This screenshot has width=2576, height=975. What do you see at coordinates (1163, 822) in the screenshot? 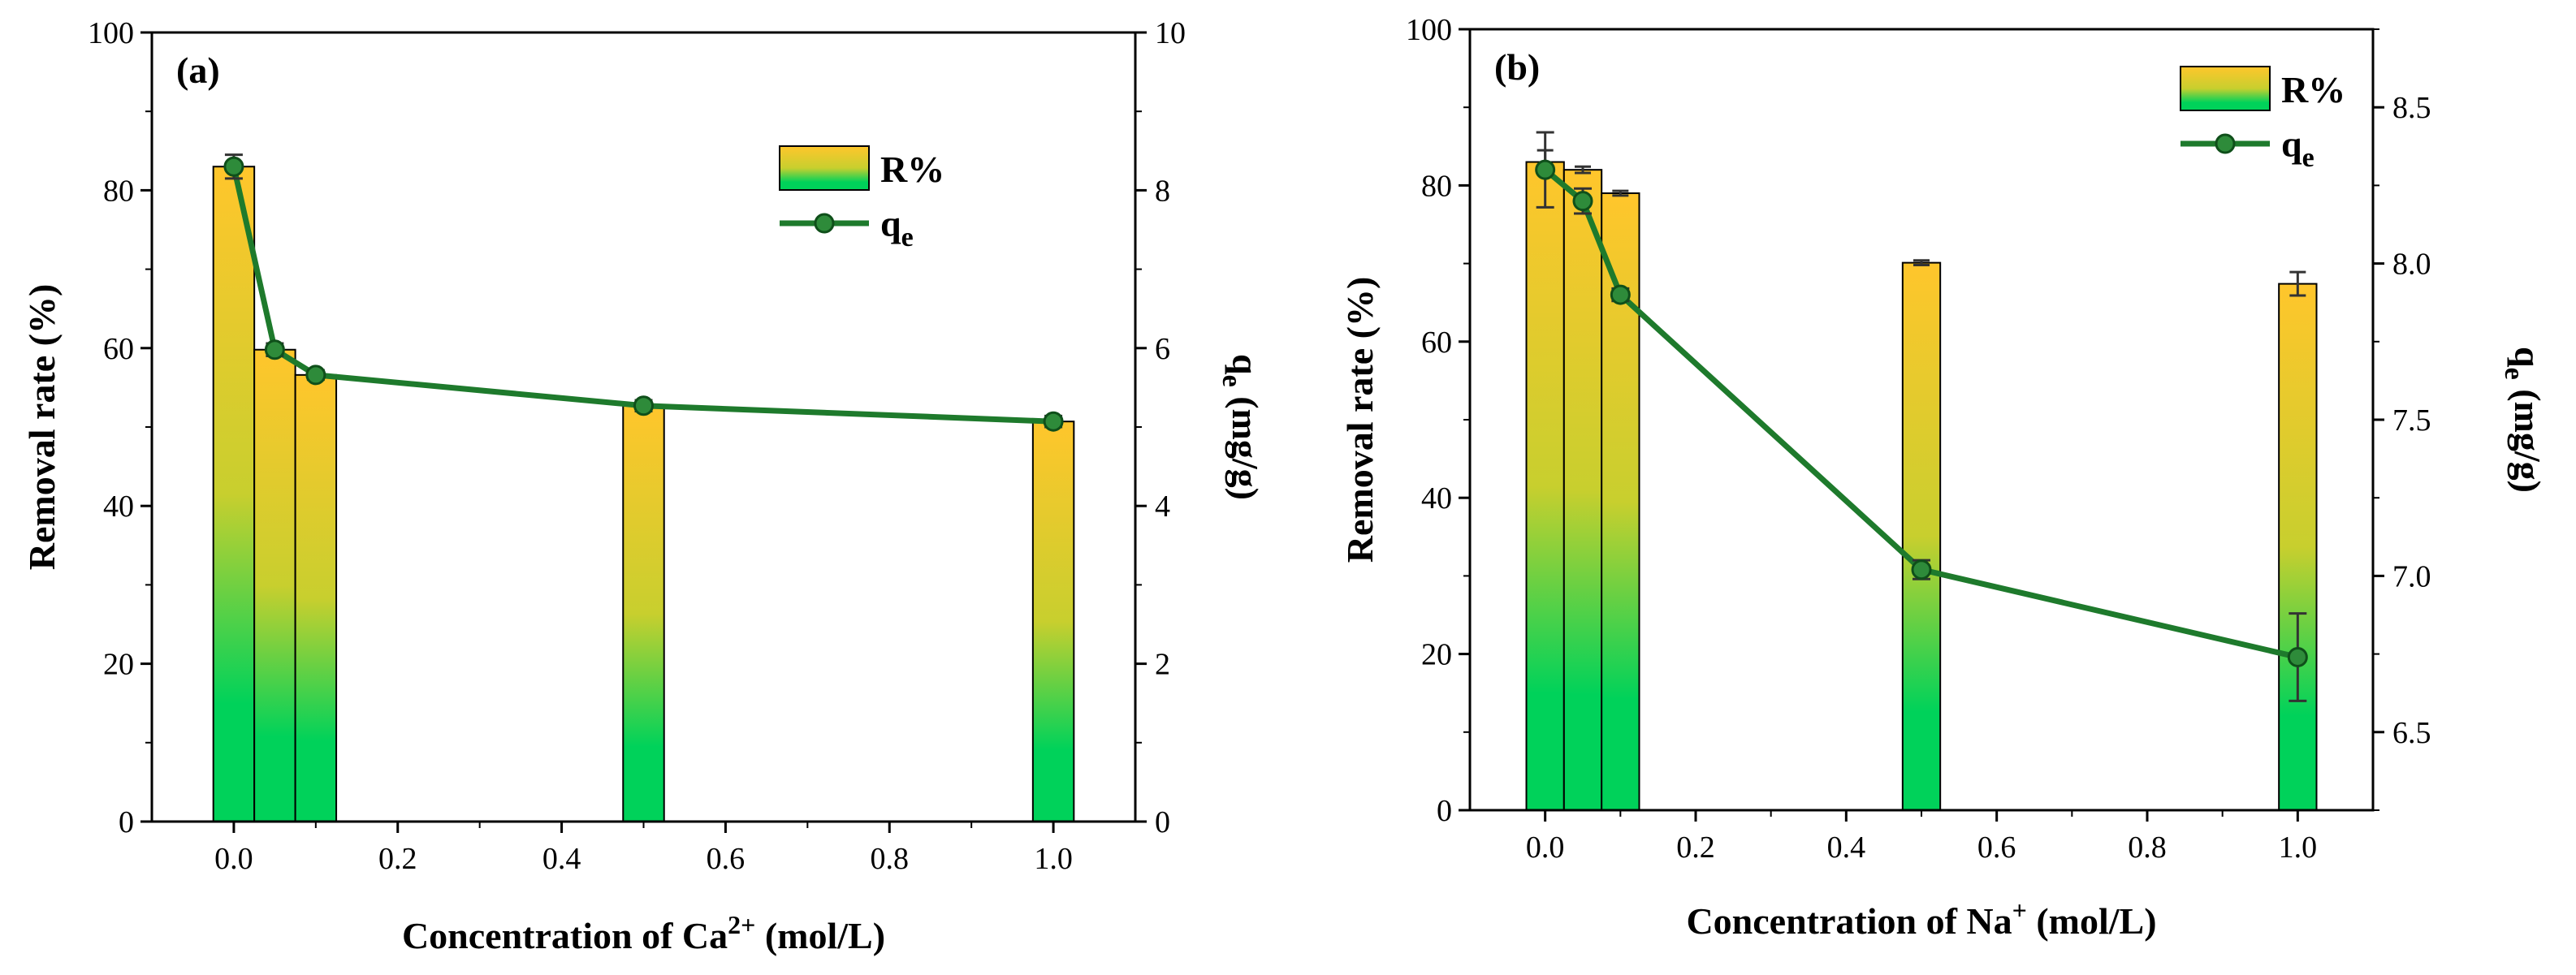
I see `y2-tick-label: 0` at bounding box center [1163, 822].